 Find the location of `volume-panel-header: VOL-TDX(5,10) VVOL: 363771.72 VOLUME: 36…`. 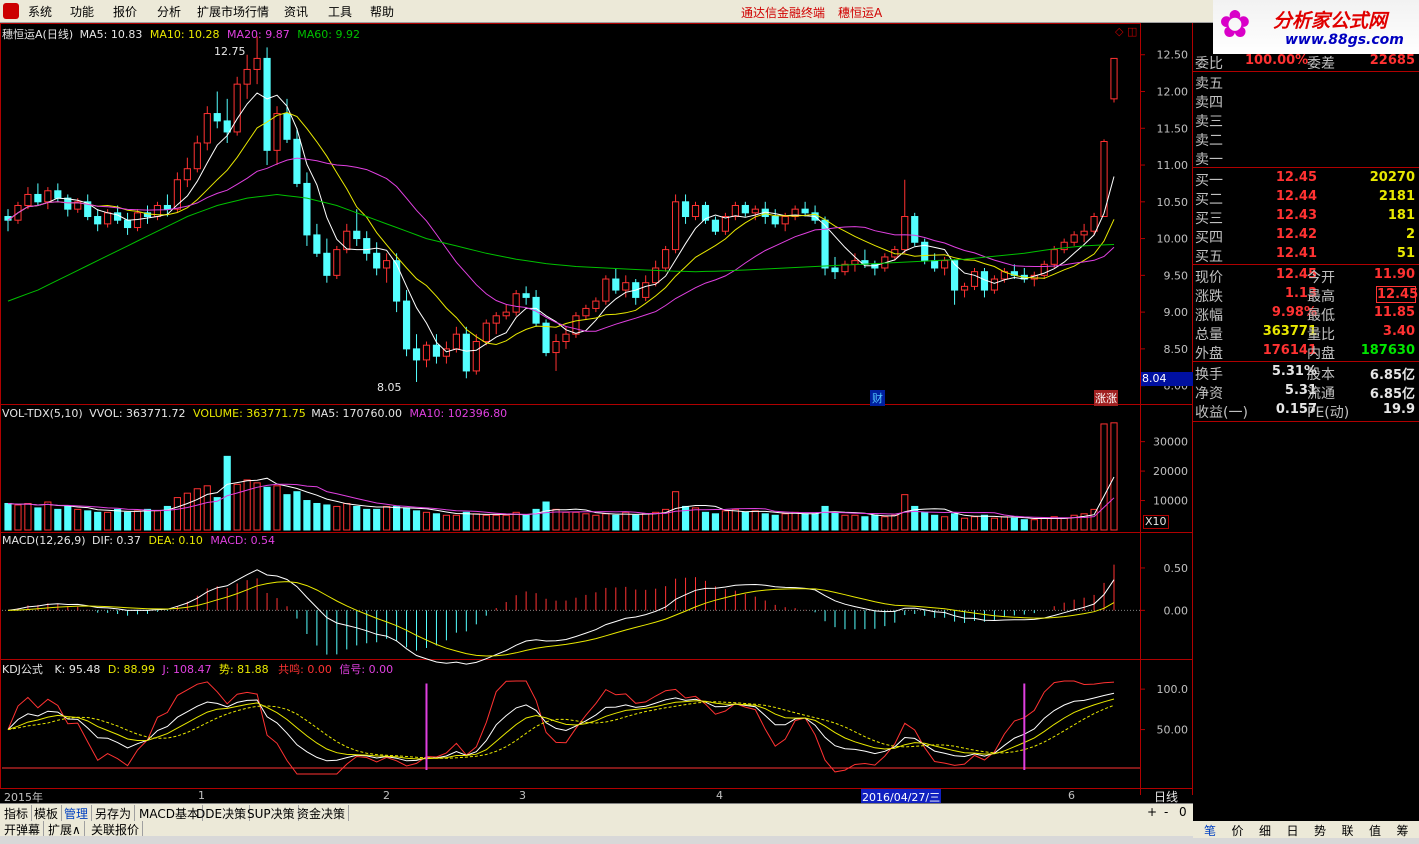

volume-panel-header: VOL-TDX(5,10) VVOL: 363771.72 VOLUME: 36… is located at coordinates (254, 413).